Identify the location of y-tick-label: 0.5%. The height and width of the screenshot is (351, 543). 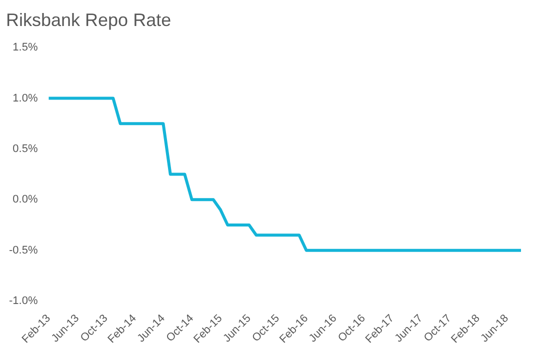
(25, 149).